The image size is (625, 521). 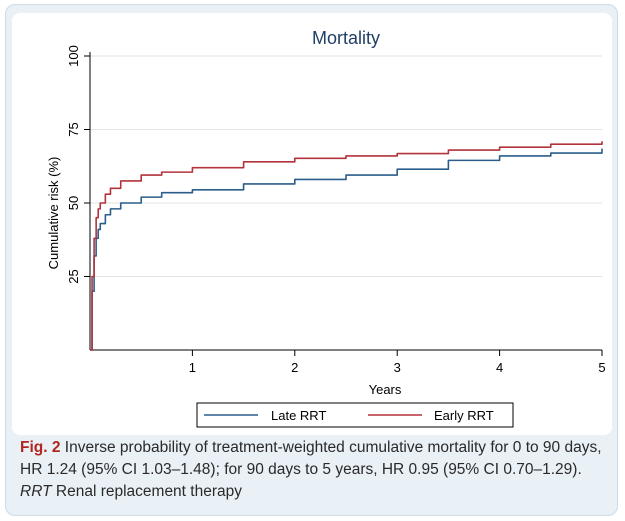 I want to click on legend-label-early-rrt: Early RRT, so click(x=464, y=415).